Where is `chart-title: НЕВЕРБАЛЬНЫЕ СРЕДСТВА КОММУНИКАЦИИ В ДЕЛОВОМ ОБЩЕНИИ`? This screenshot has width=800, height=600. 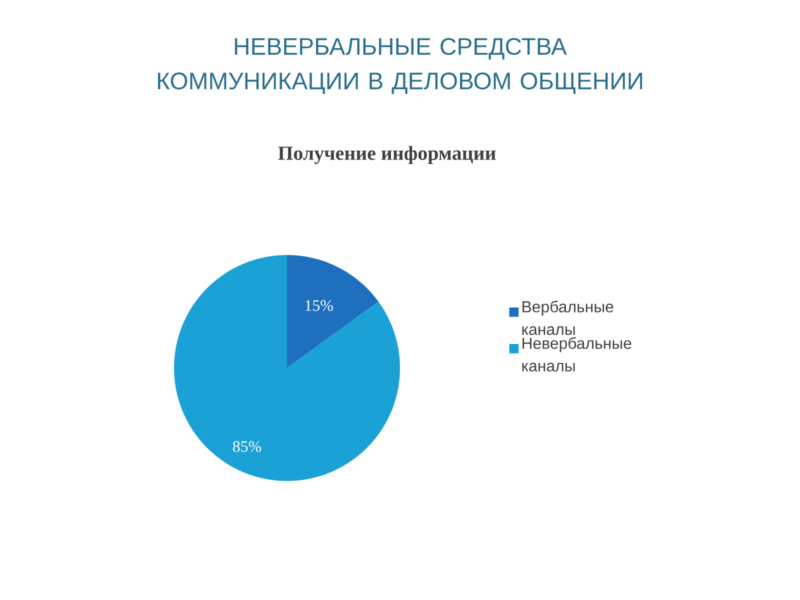
chart-title: НЕВЕРБАЛЬНЫЕ СРЕДСТВА КОММУНИКАЦИИ В ДЕЛОВОМ ОБЩЕНИИ is located at coordinates (400, 66).